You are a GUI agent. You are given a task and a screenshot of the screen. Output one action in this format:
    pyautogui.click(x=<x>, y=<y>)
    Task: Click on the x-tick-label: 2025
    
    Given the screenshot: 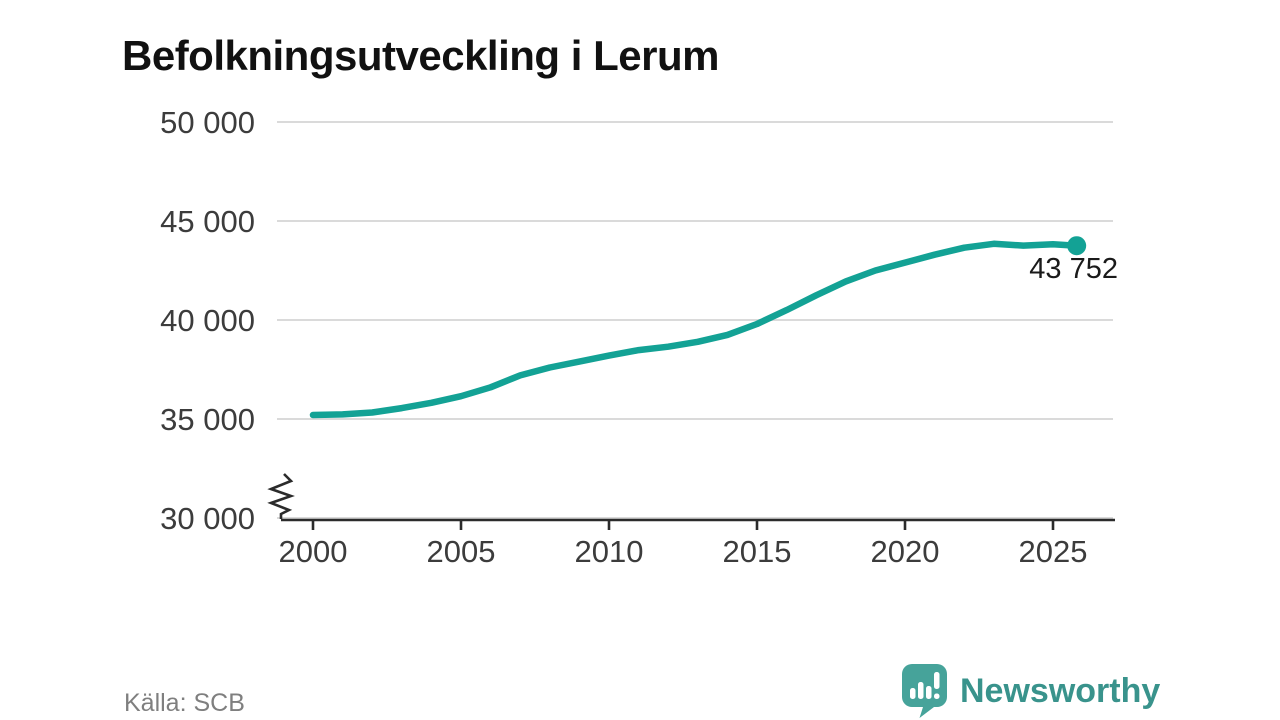 What is the action you would take?
    pyautogui.click(x=1053, y=551)
    